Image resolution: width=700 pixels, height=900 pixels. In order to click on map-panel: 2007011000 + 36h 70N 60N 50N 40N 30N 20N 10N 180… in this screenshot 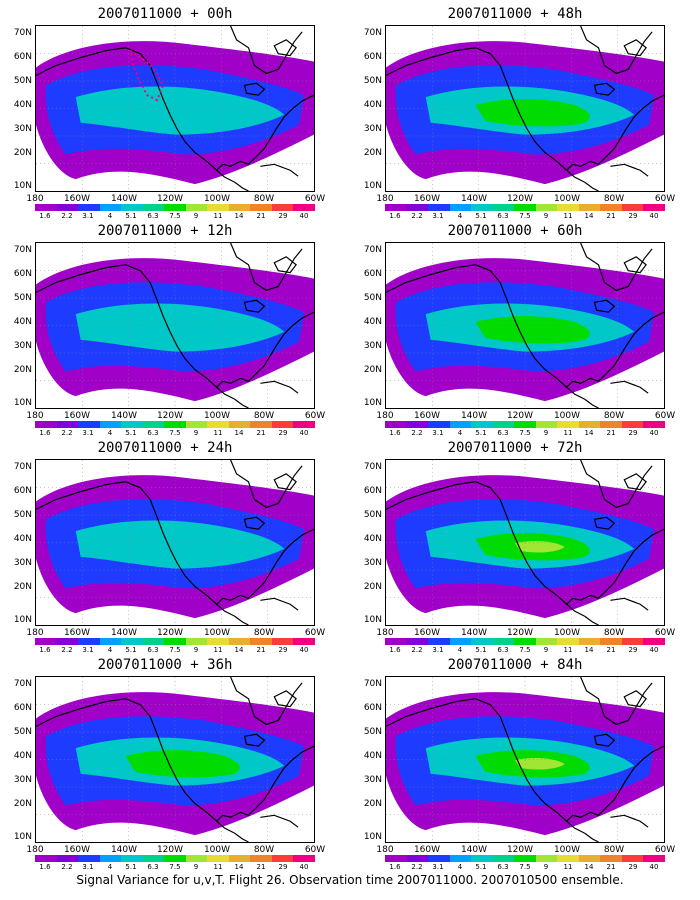, I will do `click(165, 763)`.